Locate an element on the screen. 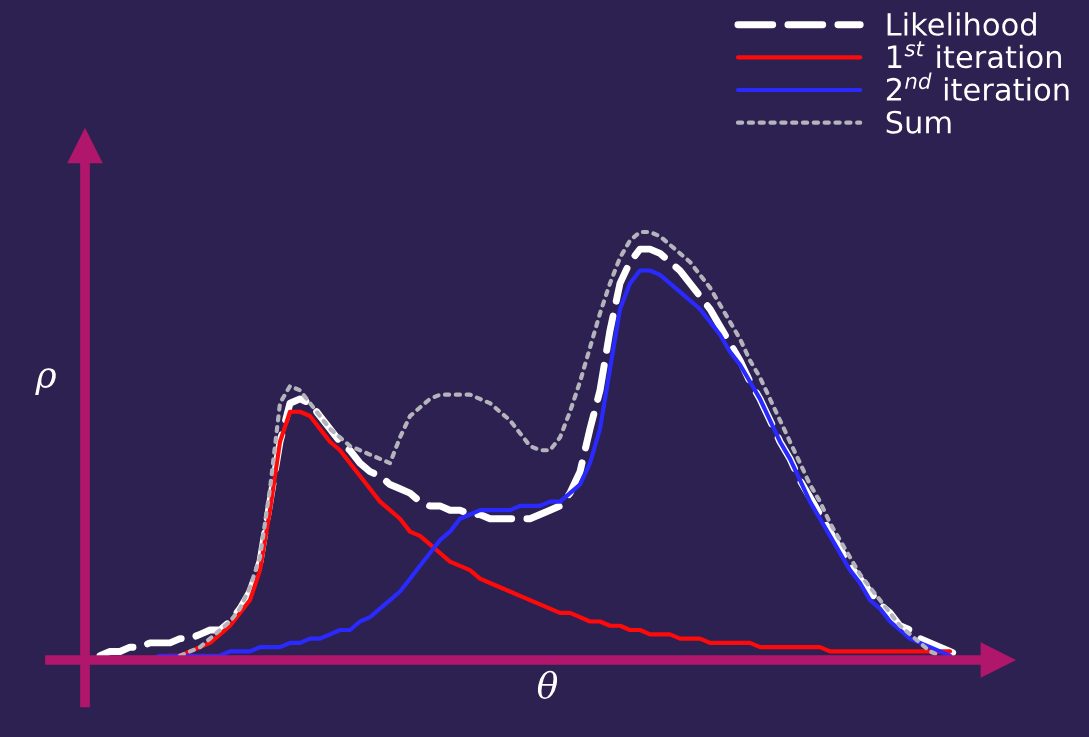 This screenshot has height=737, width=1089. y-axis-title: ρ is located at coordinates (45, 381).